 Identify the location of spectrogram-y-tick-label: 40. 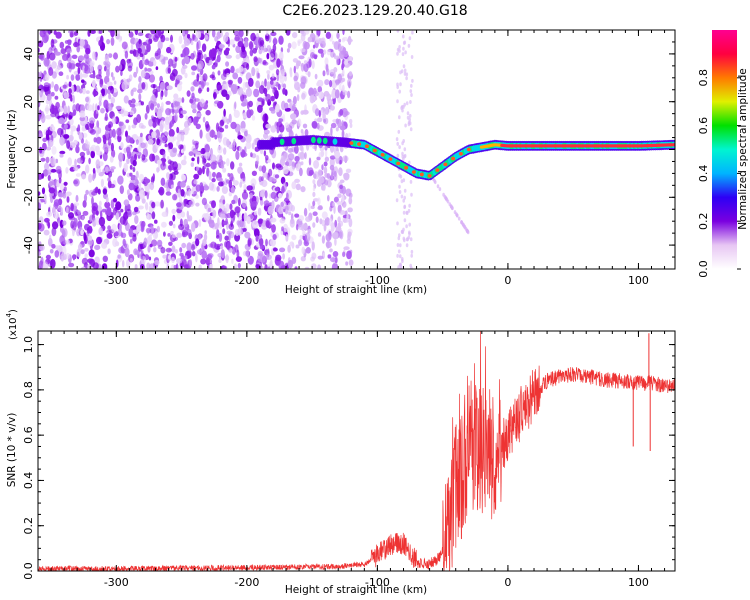
(28, 54).